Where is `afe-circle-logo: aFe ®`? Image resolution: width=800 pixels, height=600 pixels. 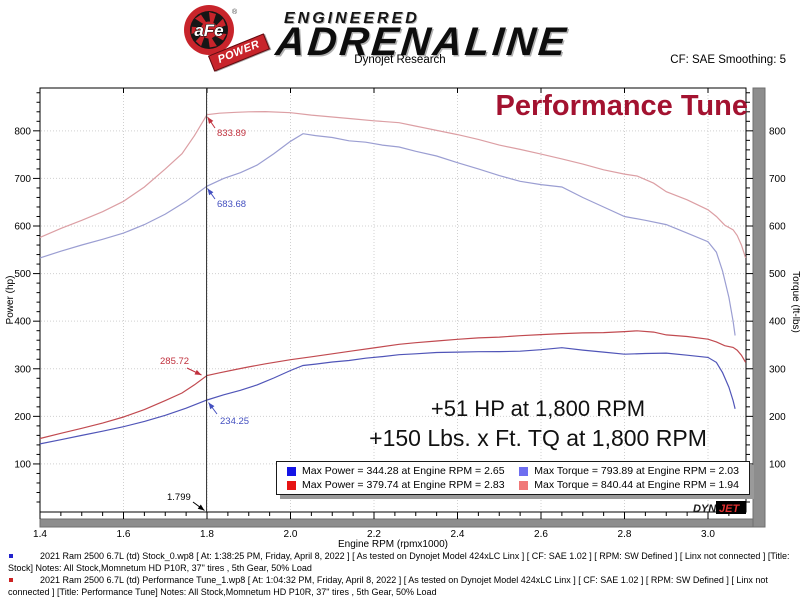 afe-circle-logo: aFe ® is located at coordinates (211, 30).